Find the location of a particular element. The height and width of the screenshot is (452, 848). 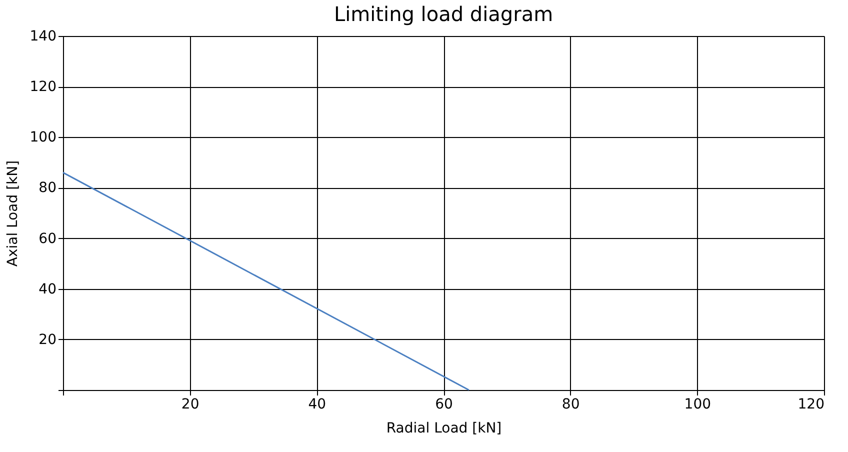

y-tick-label: 120 is located at coordinates (43, 87).